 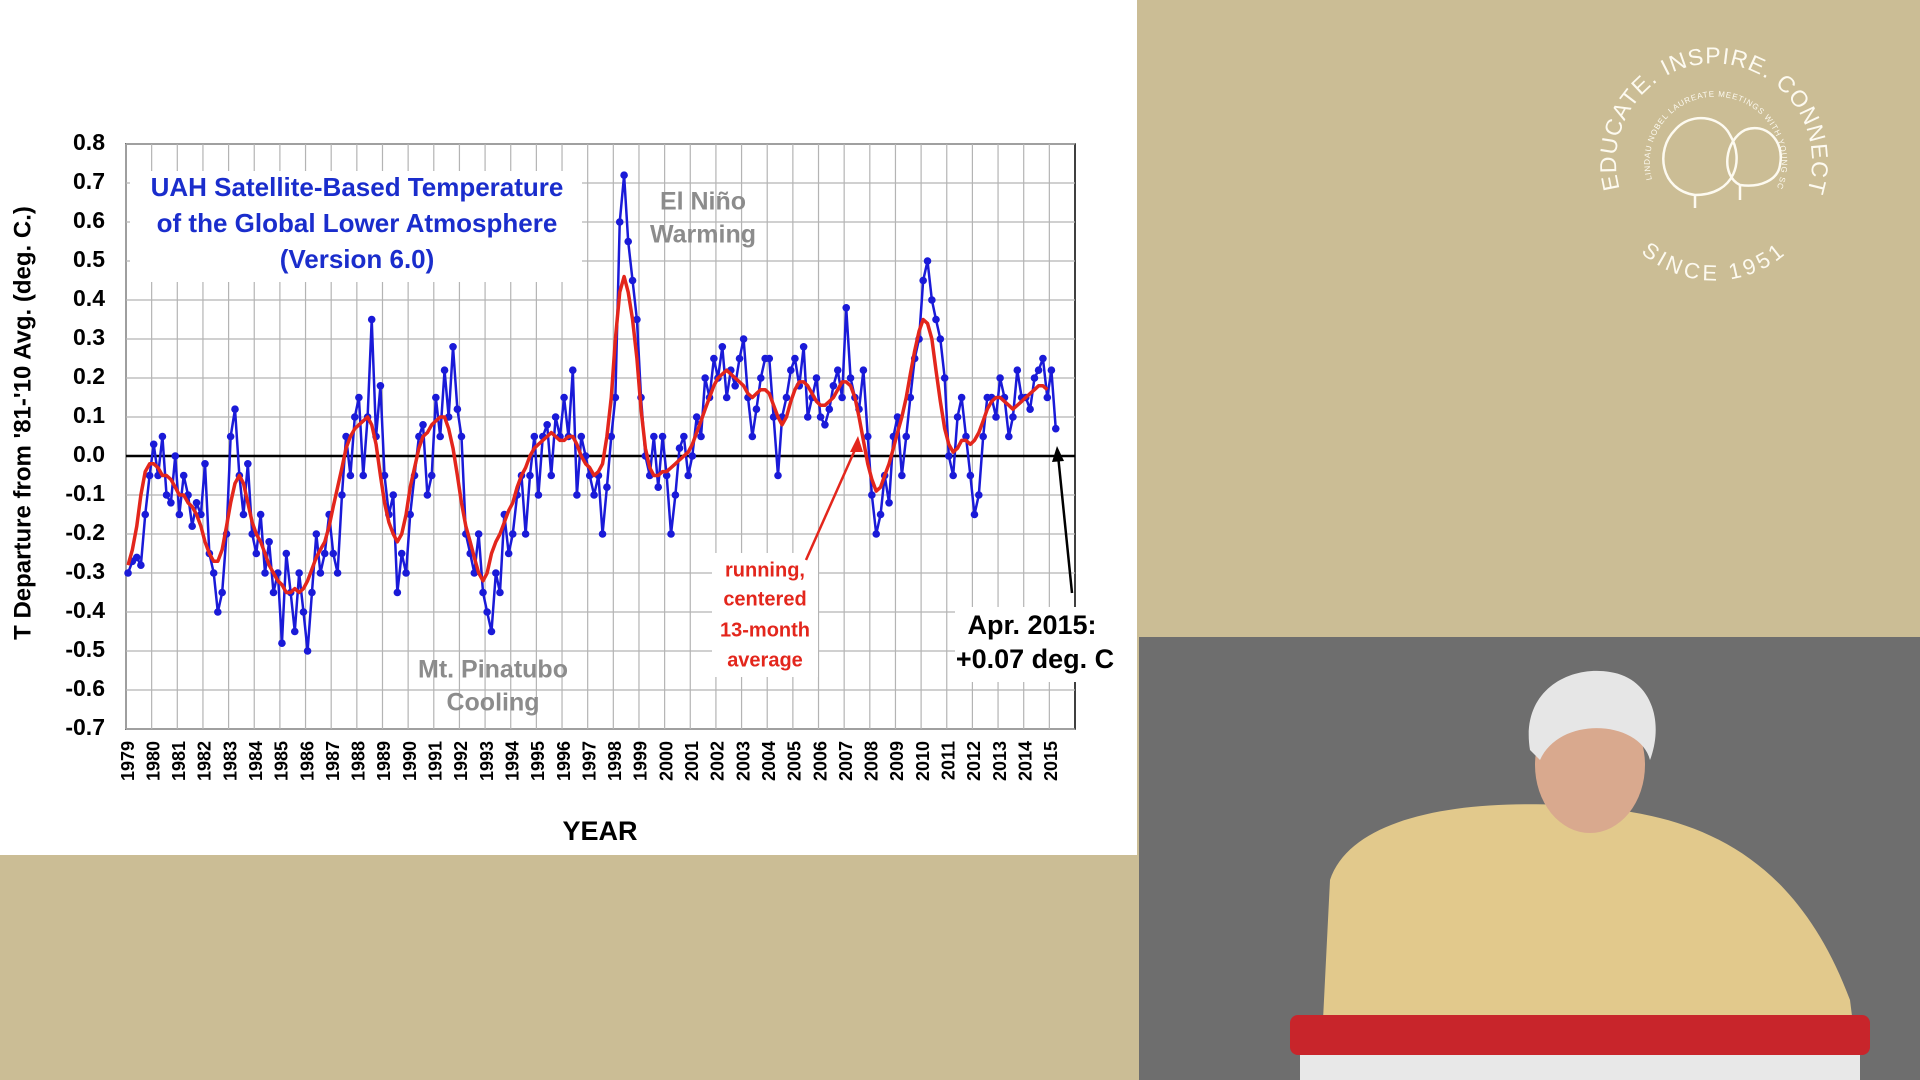 What do you see at coordinates (493, 670) in the screenshot?
I see `annotation: Mt. Pinatubo` at bounding box center [493, 670].